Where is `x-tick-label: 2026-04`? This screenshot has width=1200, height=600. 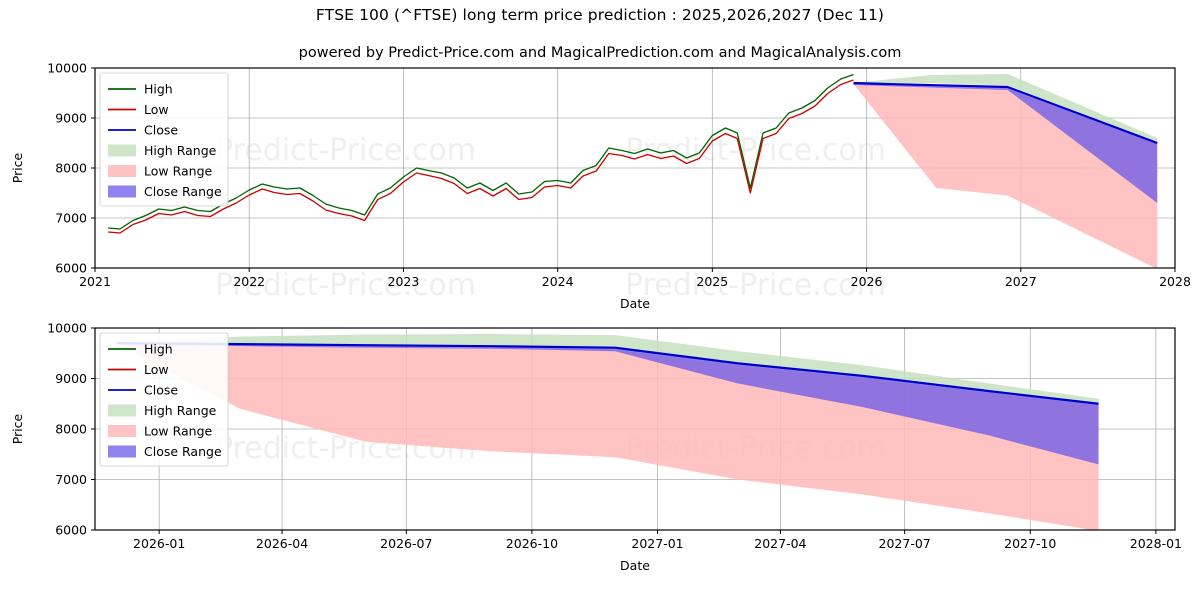 x-tick-label: 2026-04 is located at coordinates (282, 543).